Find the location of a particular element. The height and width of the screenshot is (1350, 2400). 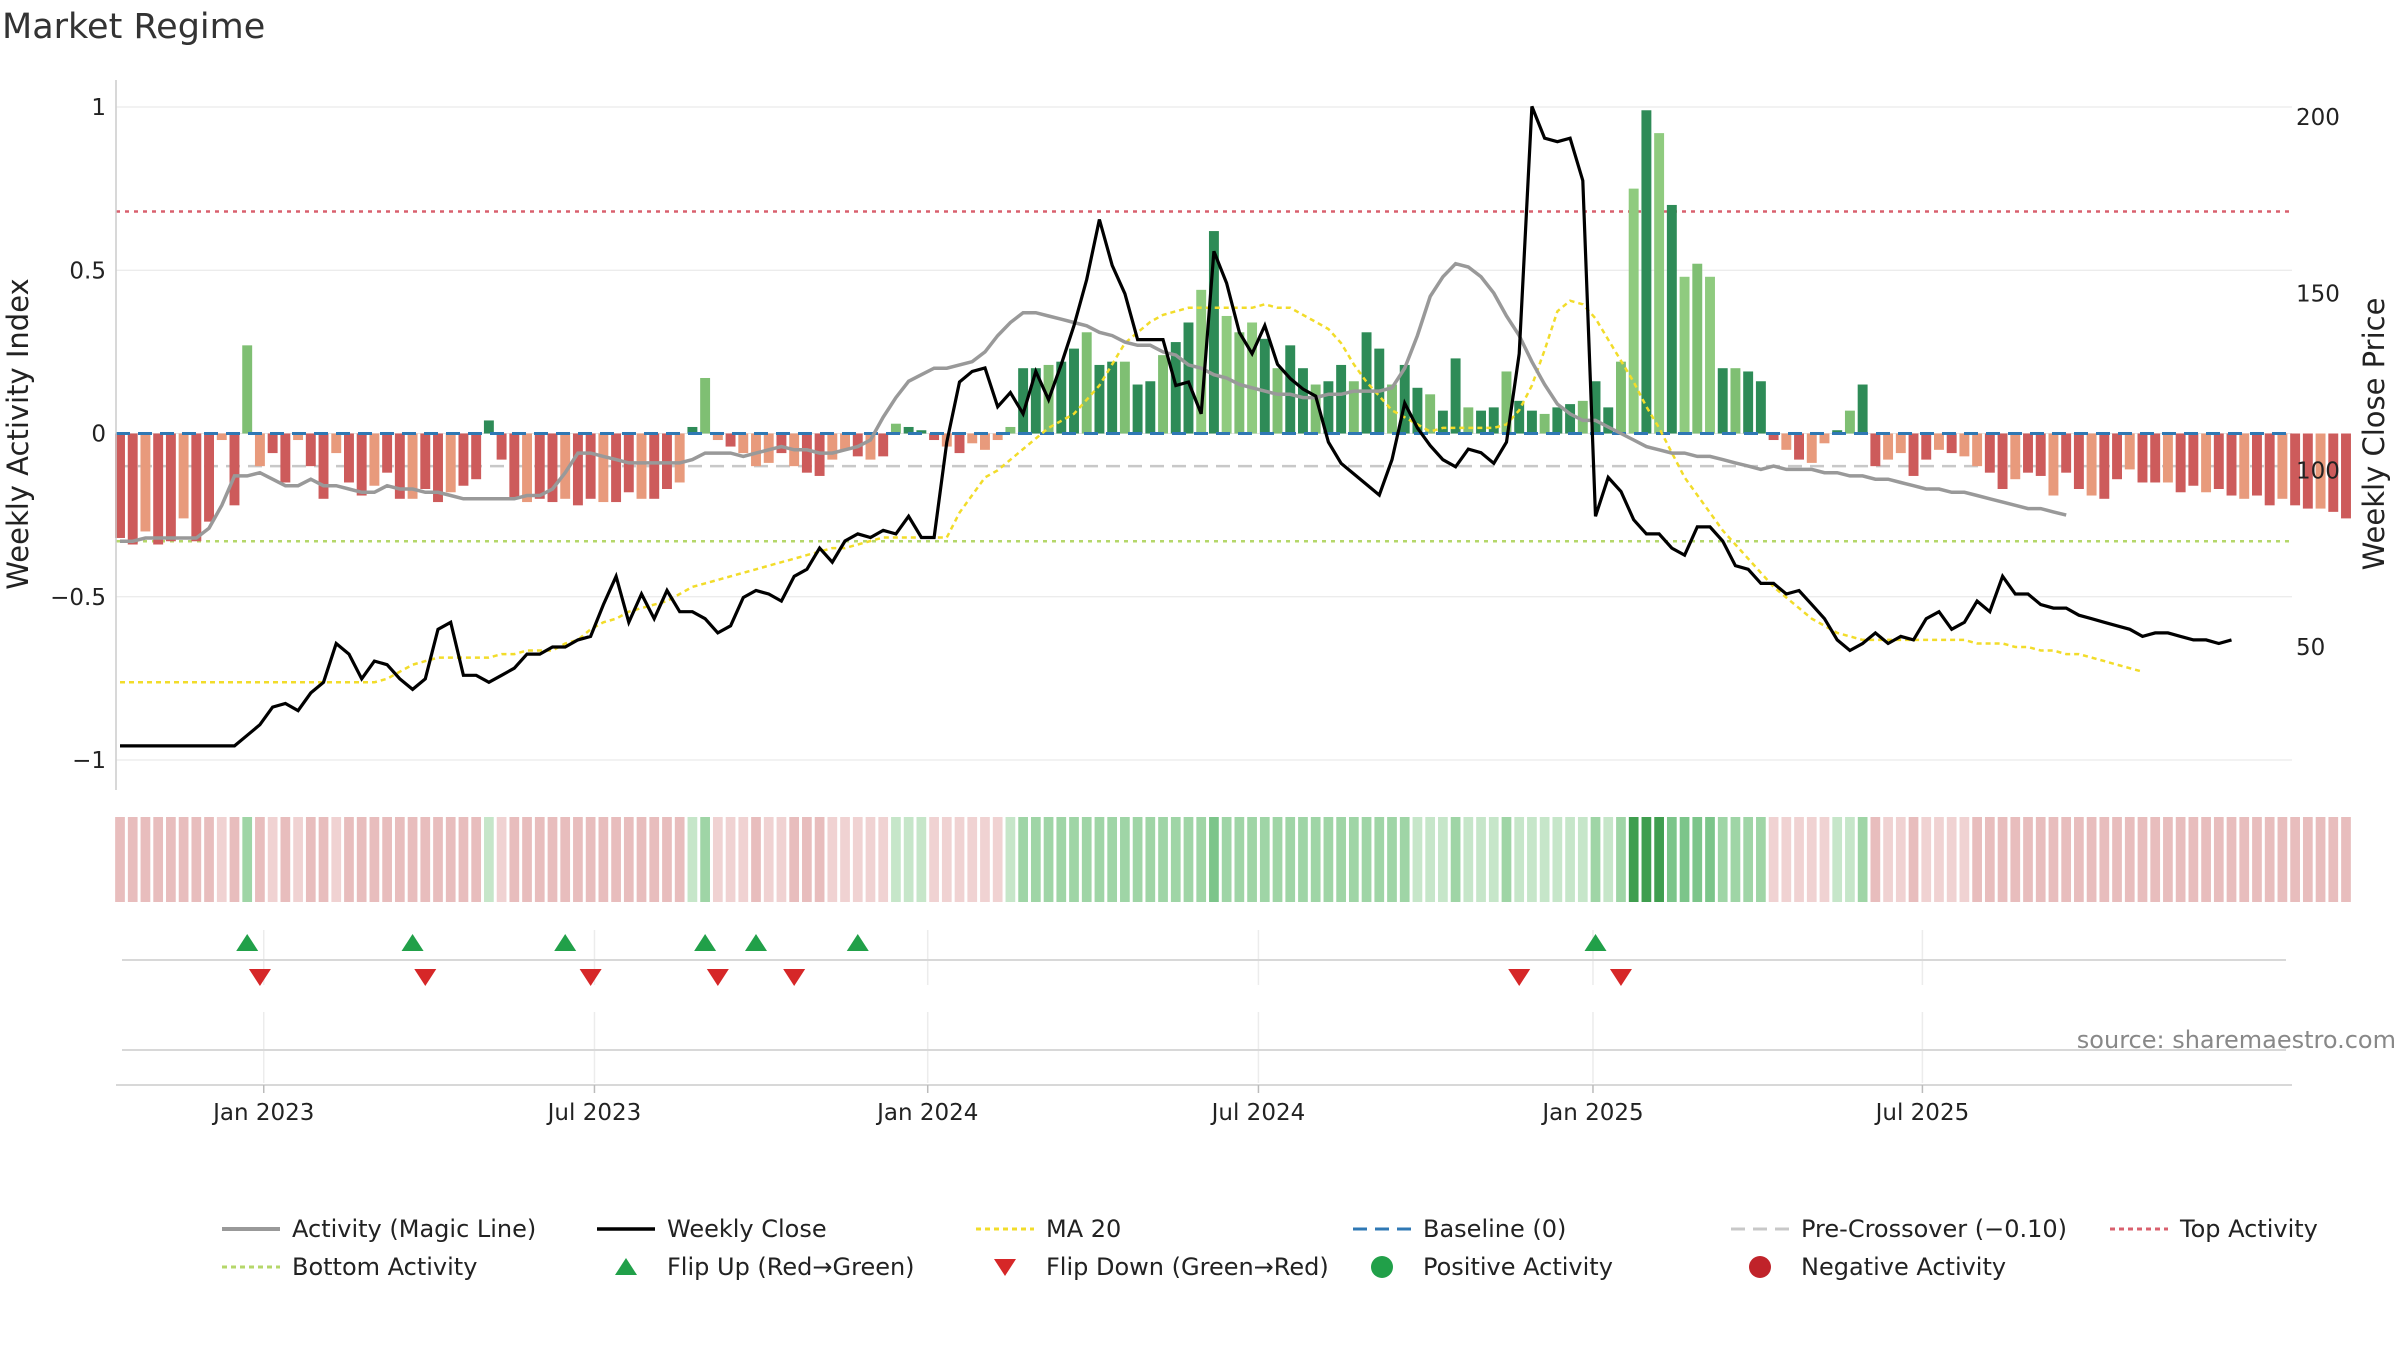

flip-up-marker is located at coordinates (756, 942).